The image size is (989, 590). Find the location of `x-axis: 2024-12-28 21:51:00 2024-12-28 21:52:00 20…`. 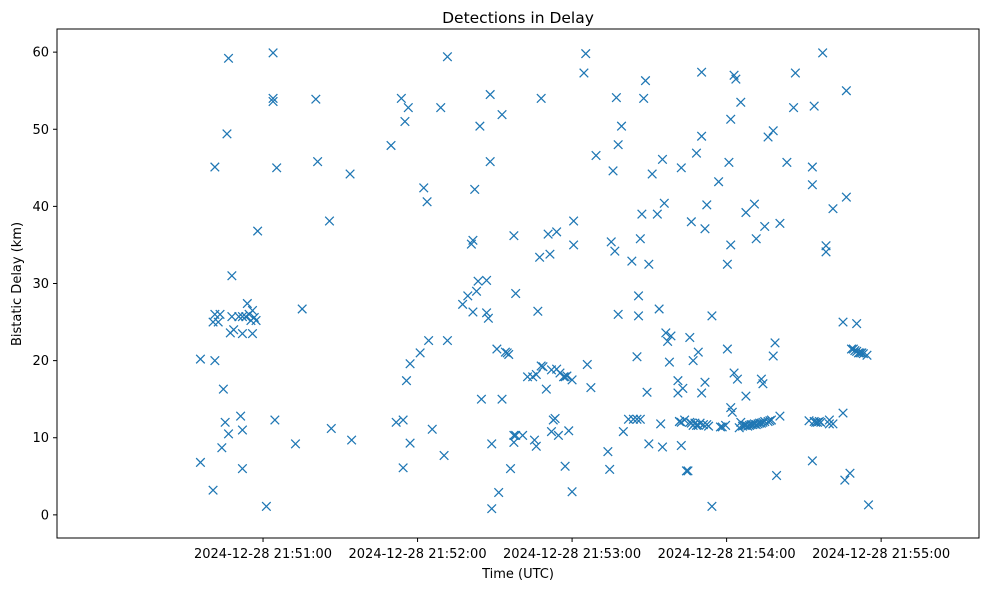

x-axis: 2024-12-28 21:51:00 2024-12-28 21:52:00 20… is located at coordinates (572, 550).